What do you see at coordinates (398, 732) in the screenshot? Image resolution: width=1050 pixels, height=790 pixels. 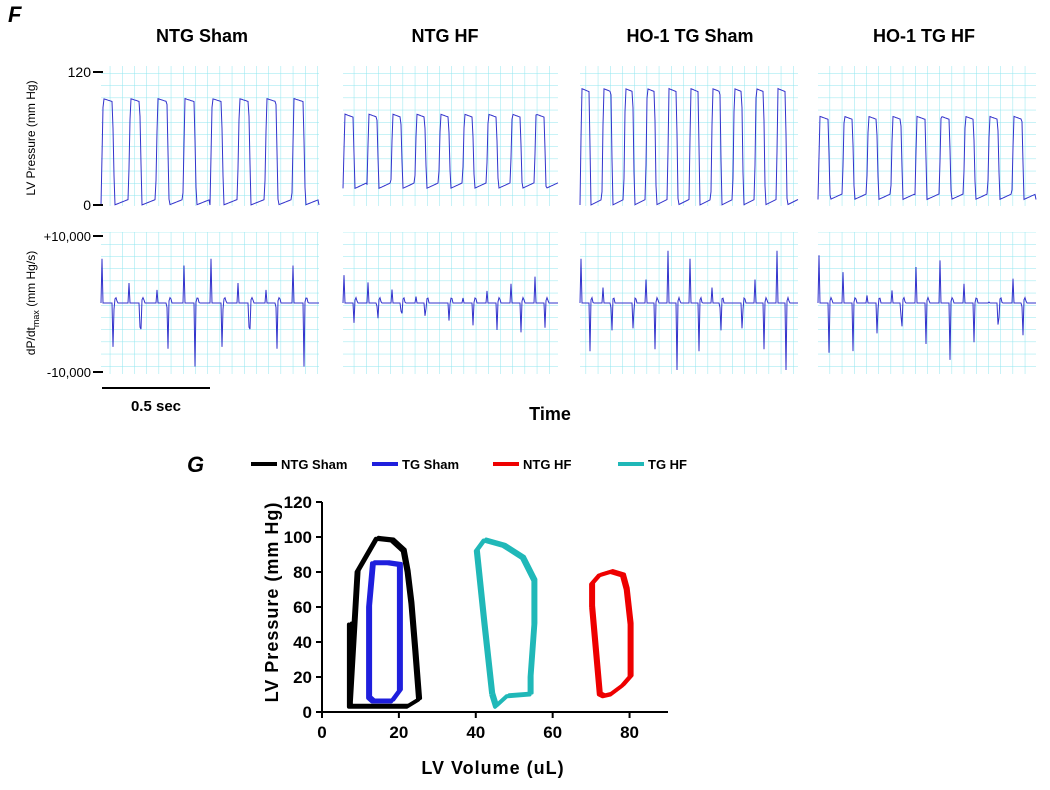 I see `pv-xtick-label-20: 20` at bounding box center [398, 732].